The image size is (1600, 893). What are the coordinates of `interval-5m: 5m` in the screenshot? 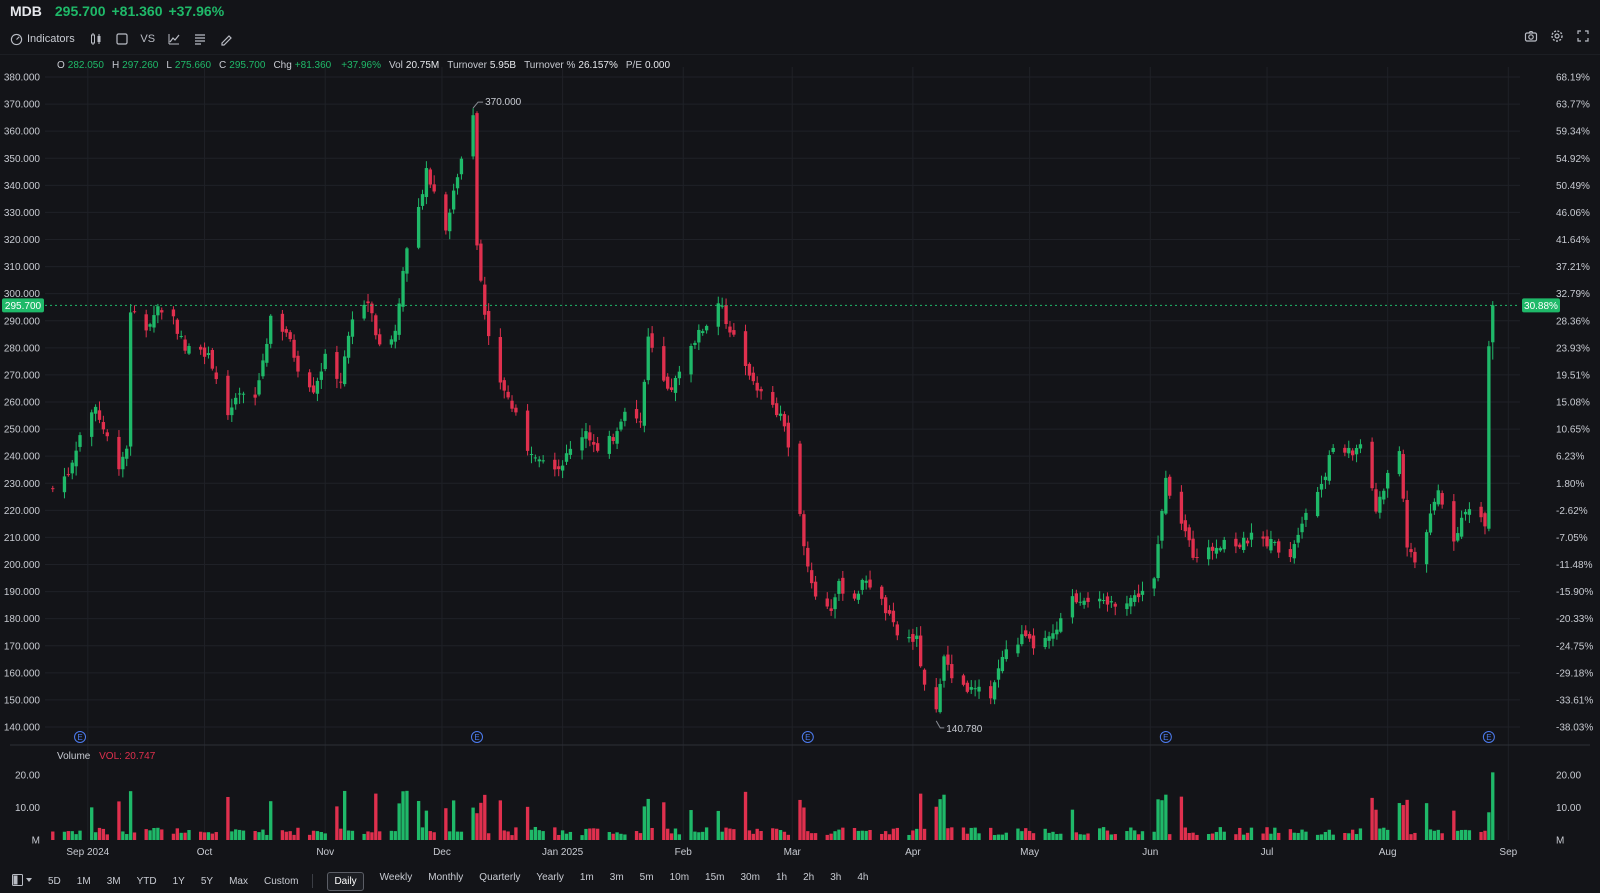 It's located at (646, 877).